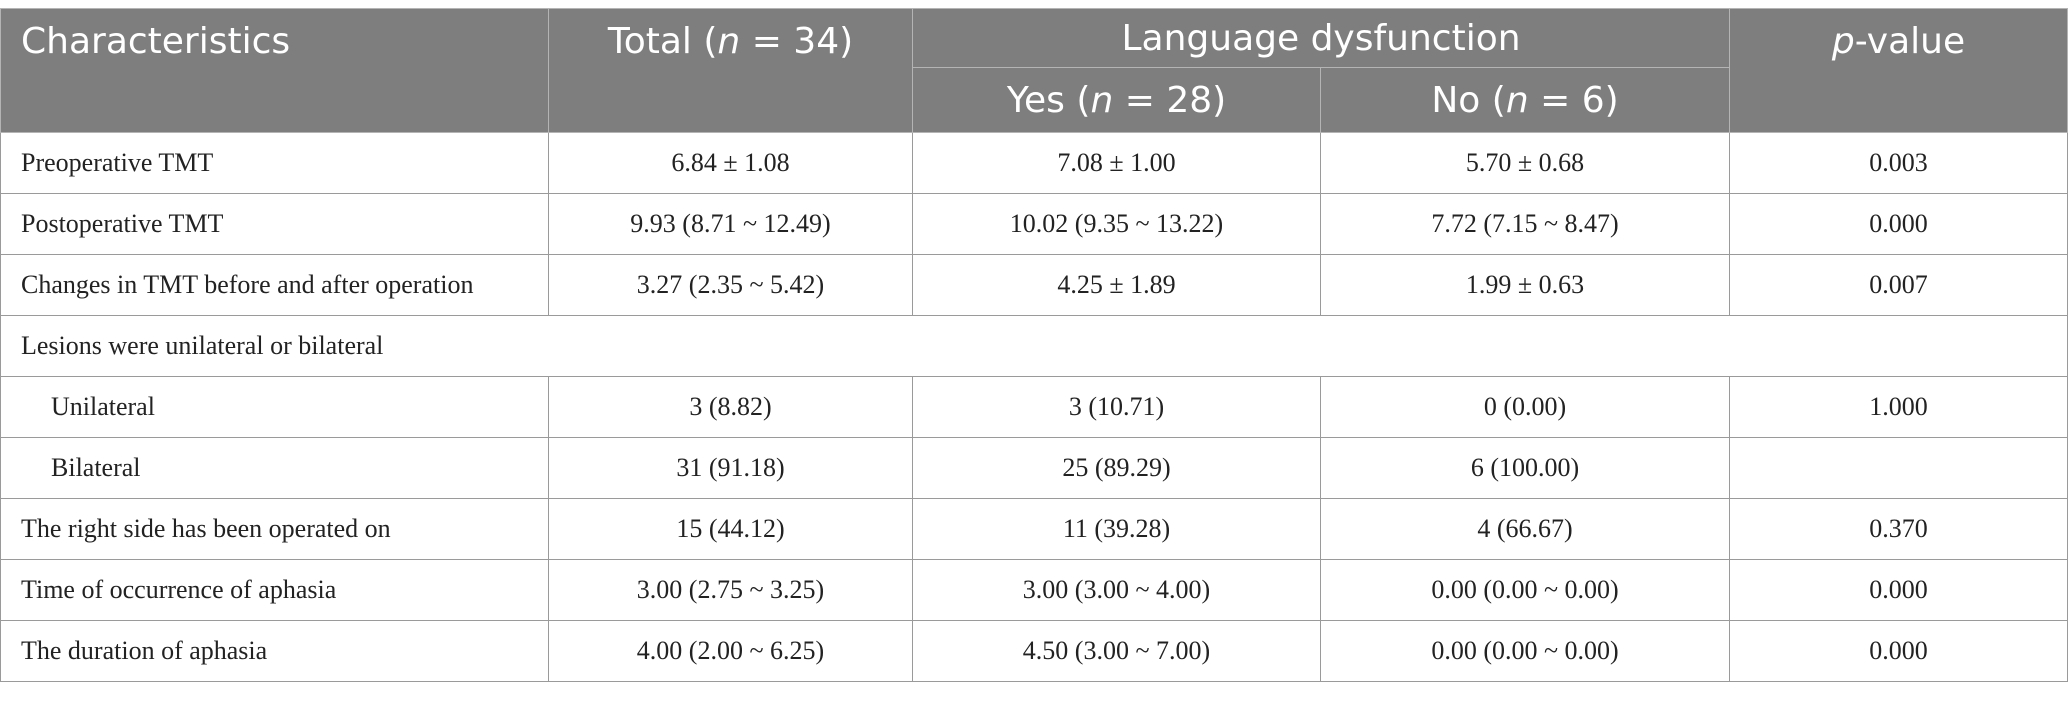  What do you see at coordinates (274, 407) in the screenshot?
I see `row-label: Unilateral` at bounding box center [274, 407].